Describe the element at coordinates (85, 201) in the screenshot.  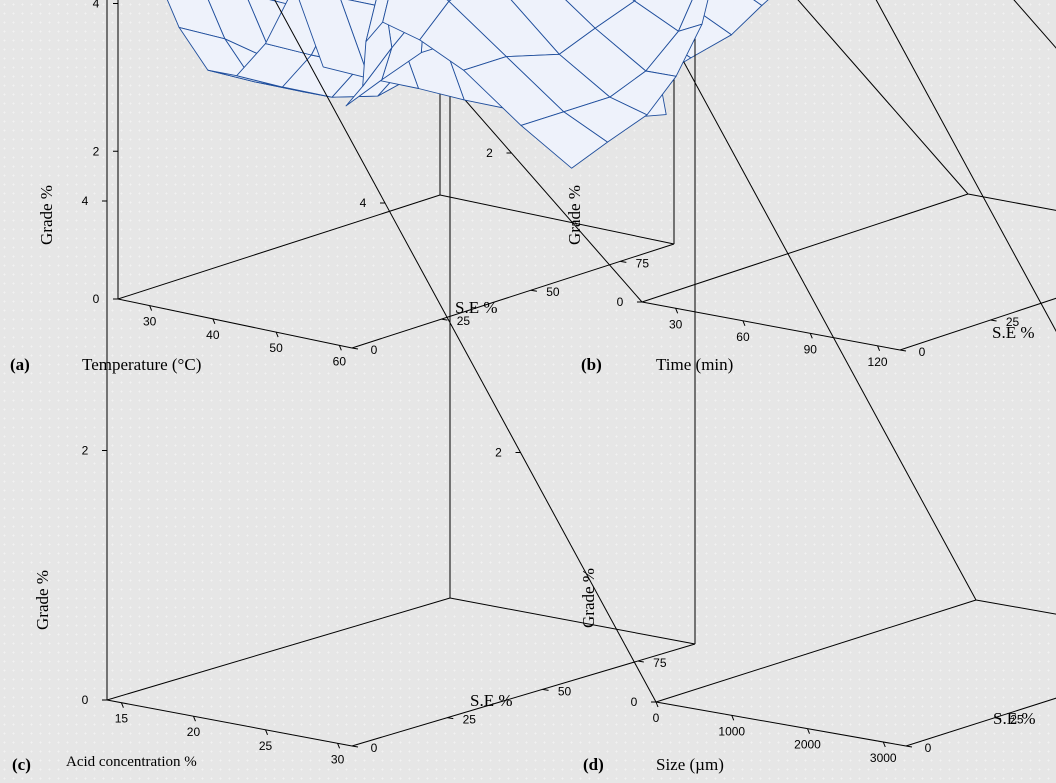
I see `z-tick-label-c: 4` at that location.